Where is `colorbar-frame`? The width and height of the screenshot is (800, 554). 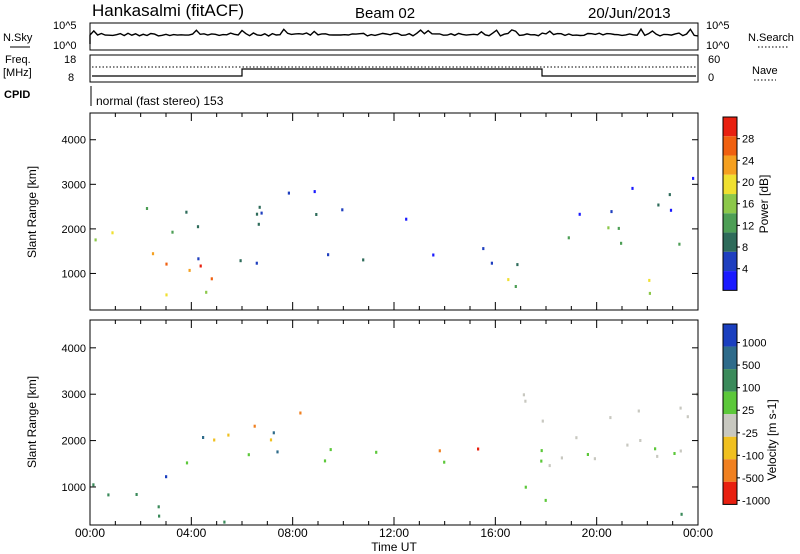
colorbar-frame is located at coordinates (730, 414).